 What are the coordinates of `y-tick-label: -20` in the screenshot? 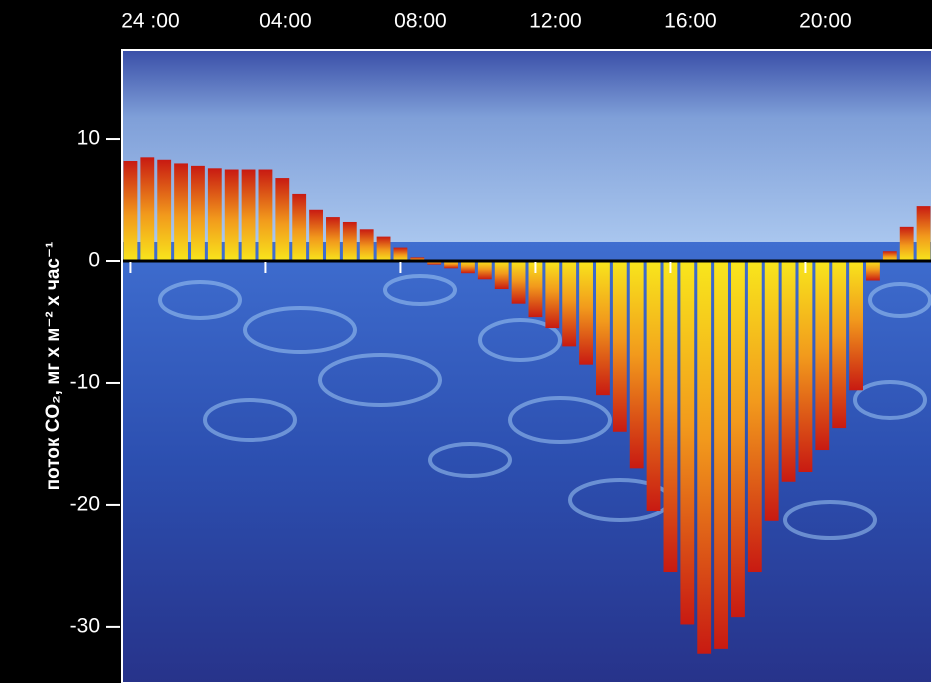 It's located at (85, 503).